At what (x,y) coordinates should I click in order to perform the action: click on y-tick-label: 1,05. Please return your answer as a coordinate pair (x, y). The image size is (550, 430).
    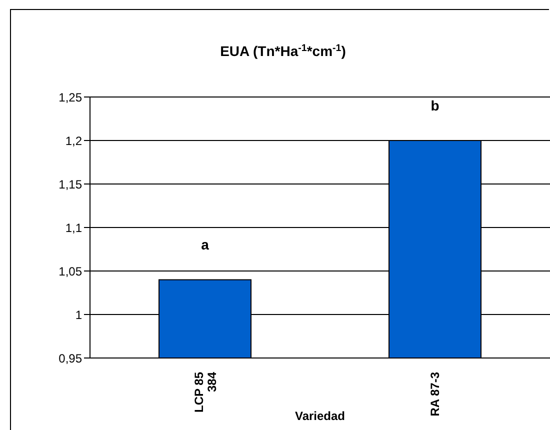
    Looking at the image, I should click on (70, 271).